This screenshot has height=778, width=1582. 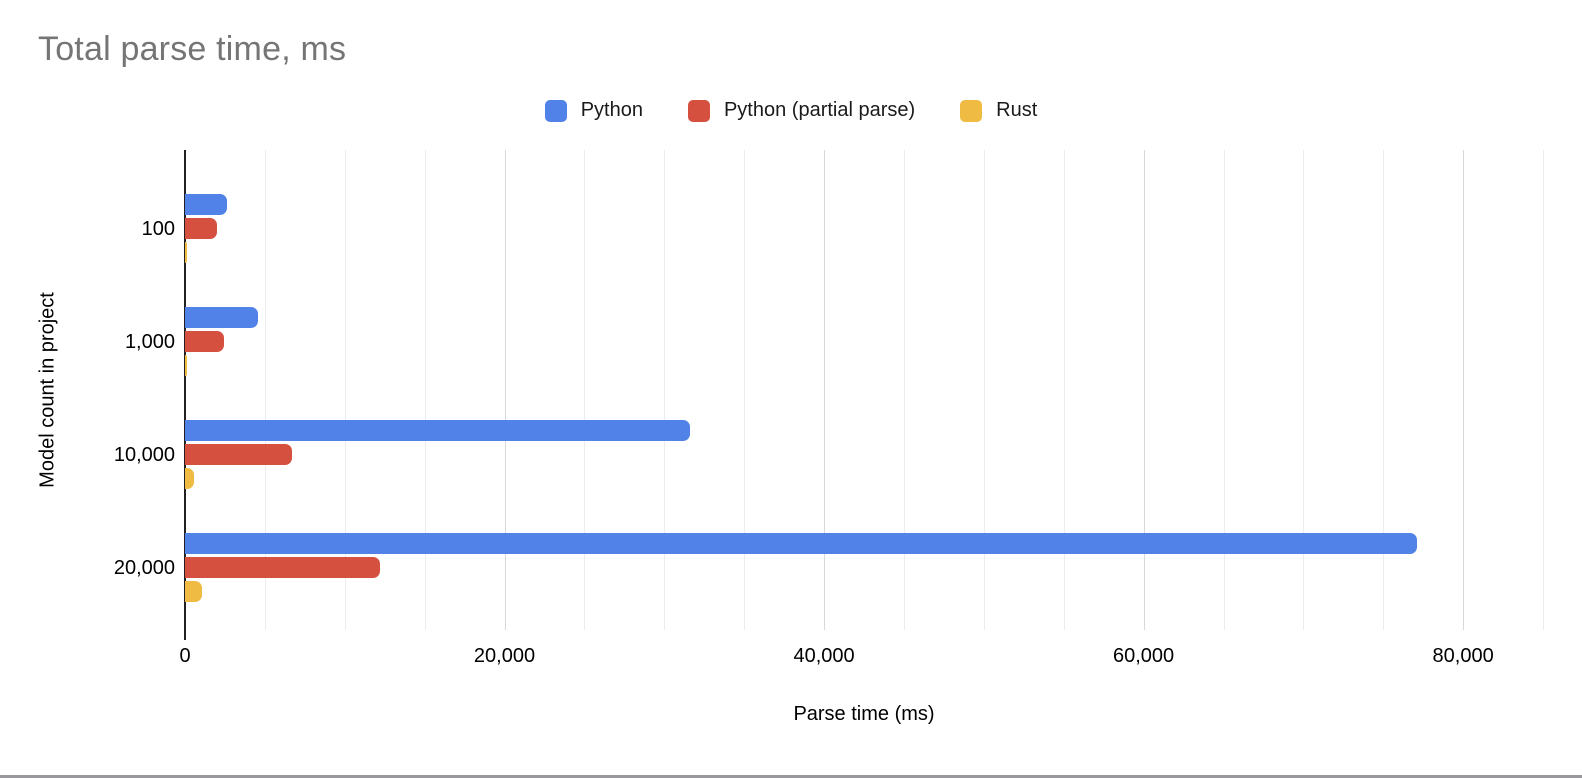 I want to click on category-label: 10,000, so click(x=144, y=454).